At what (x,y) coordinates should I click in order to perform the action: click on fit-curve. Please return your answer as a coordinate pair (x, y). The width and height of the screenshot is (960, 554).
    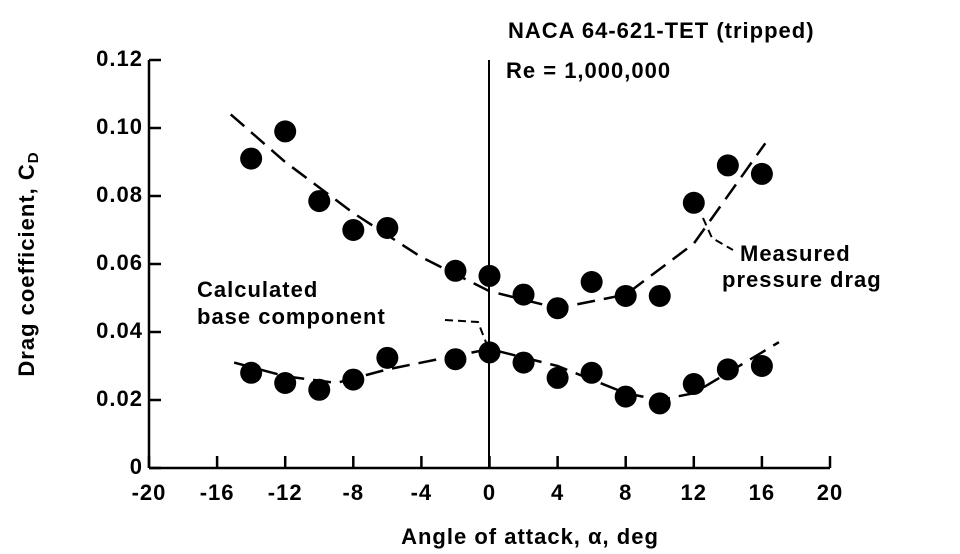
    Looking at the image, I should click on (506, 371).